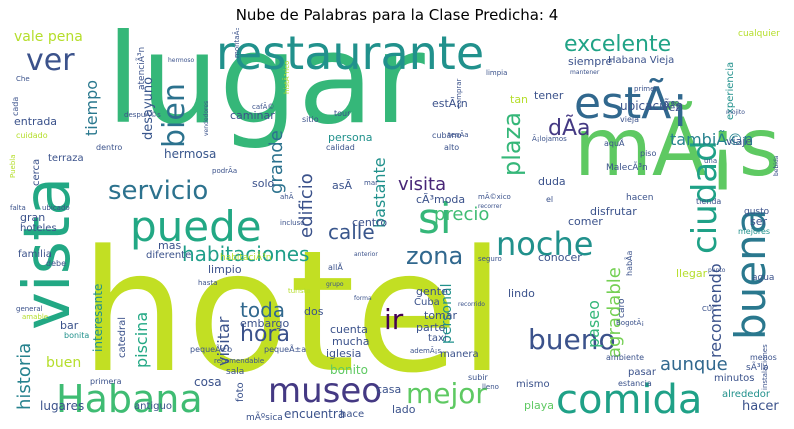 This screenshot has width=794, height=429. What do you see at coordinates (314, 311) in the screenshot?
I see `word-dos: dos` at bounding box center [314, 311].